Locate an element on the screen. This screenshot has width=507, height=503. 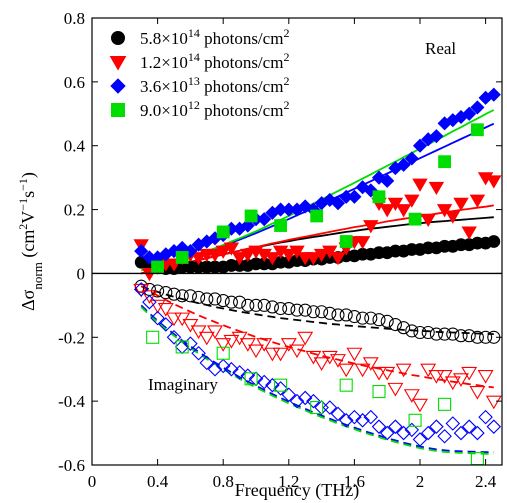
legend-label-3: 9.0×1012 photons/cm2 is located at coordinates (214, 109).